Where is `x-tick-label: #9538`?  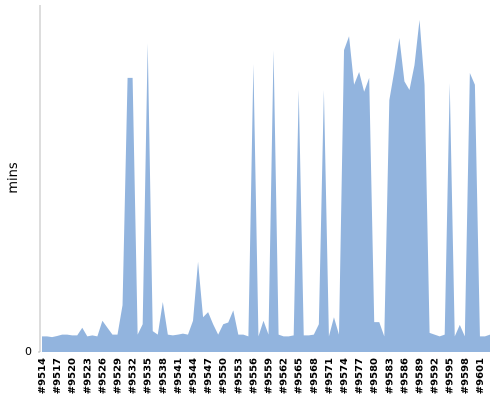 x-tick-label: #9538 is located at coordinates (163, 376).